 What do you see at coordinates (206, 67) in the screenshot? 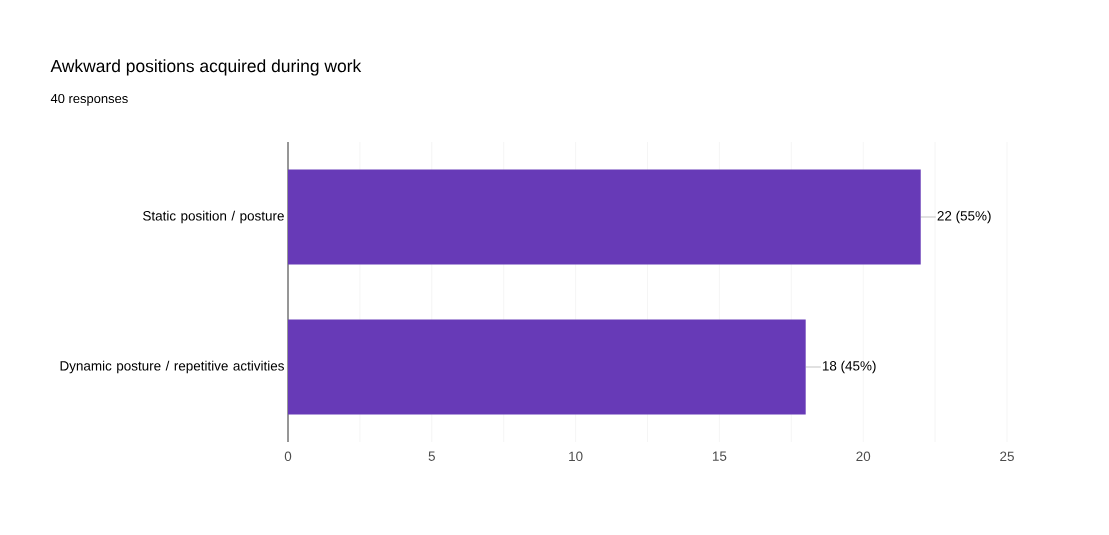
I see `chart-title: Awkward positions acquired during work` at bounding box center [206, 67].